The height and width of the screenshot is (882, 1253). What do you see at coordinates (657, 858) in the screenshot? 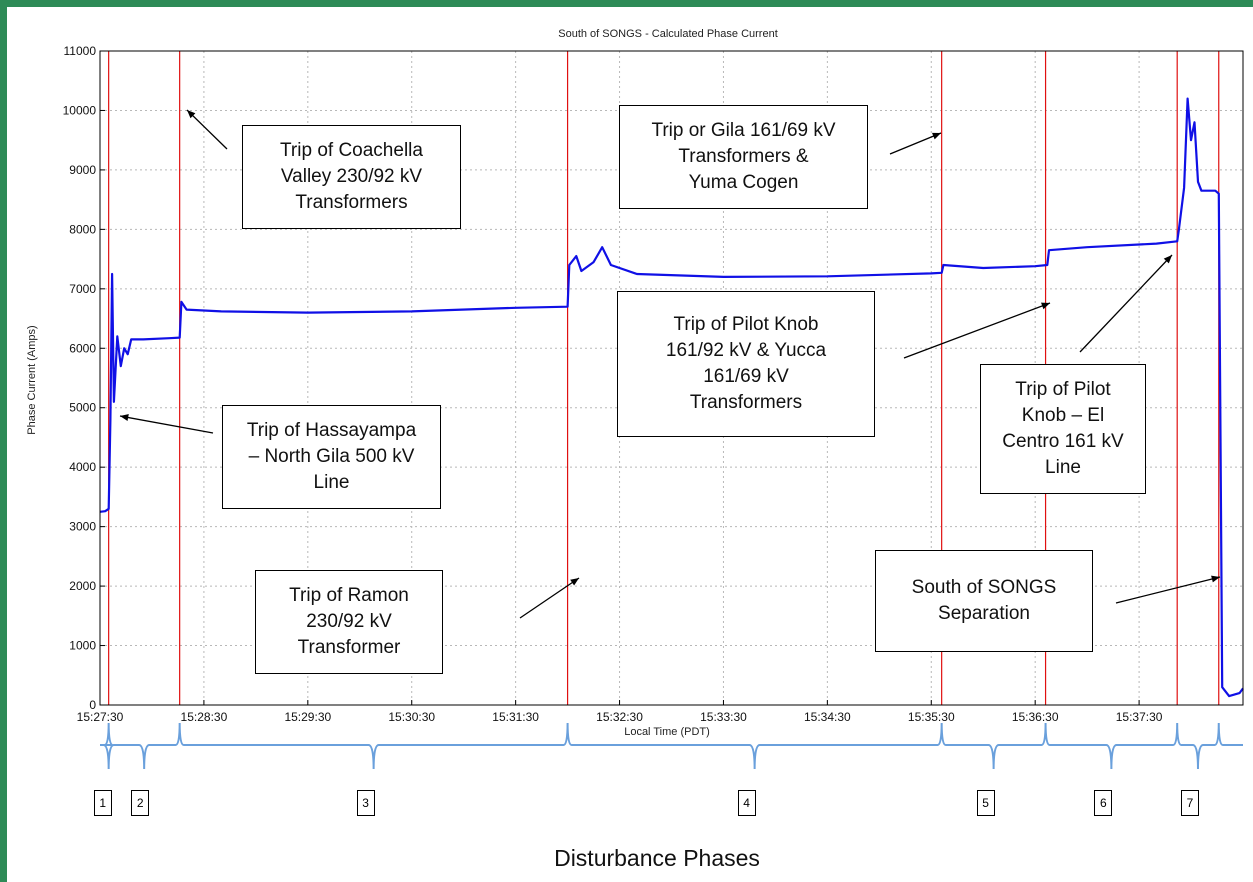
I see `disturbance-phases-caption: Disturbance Phases` at bounding box center [657, 858].